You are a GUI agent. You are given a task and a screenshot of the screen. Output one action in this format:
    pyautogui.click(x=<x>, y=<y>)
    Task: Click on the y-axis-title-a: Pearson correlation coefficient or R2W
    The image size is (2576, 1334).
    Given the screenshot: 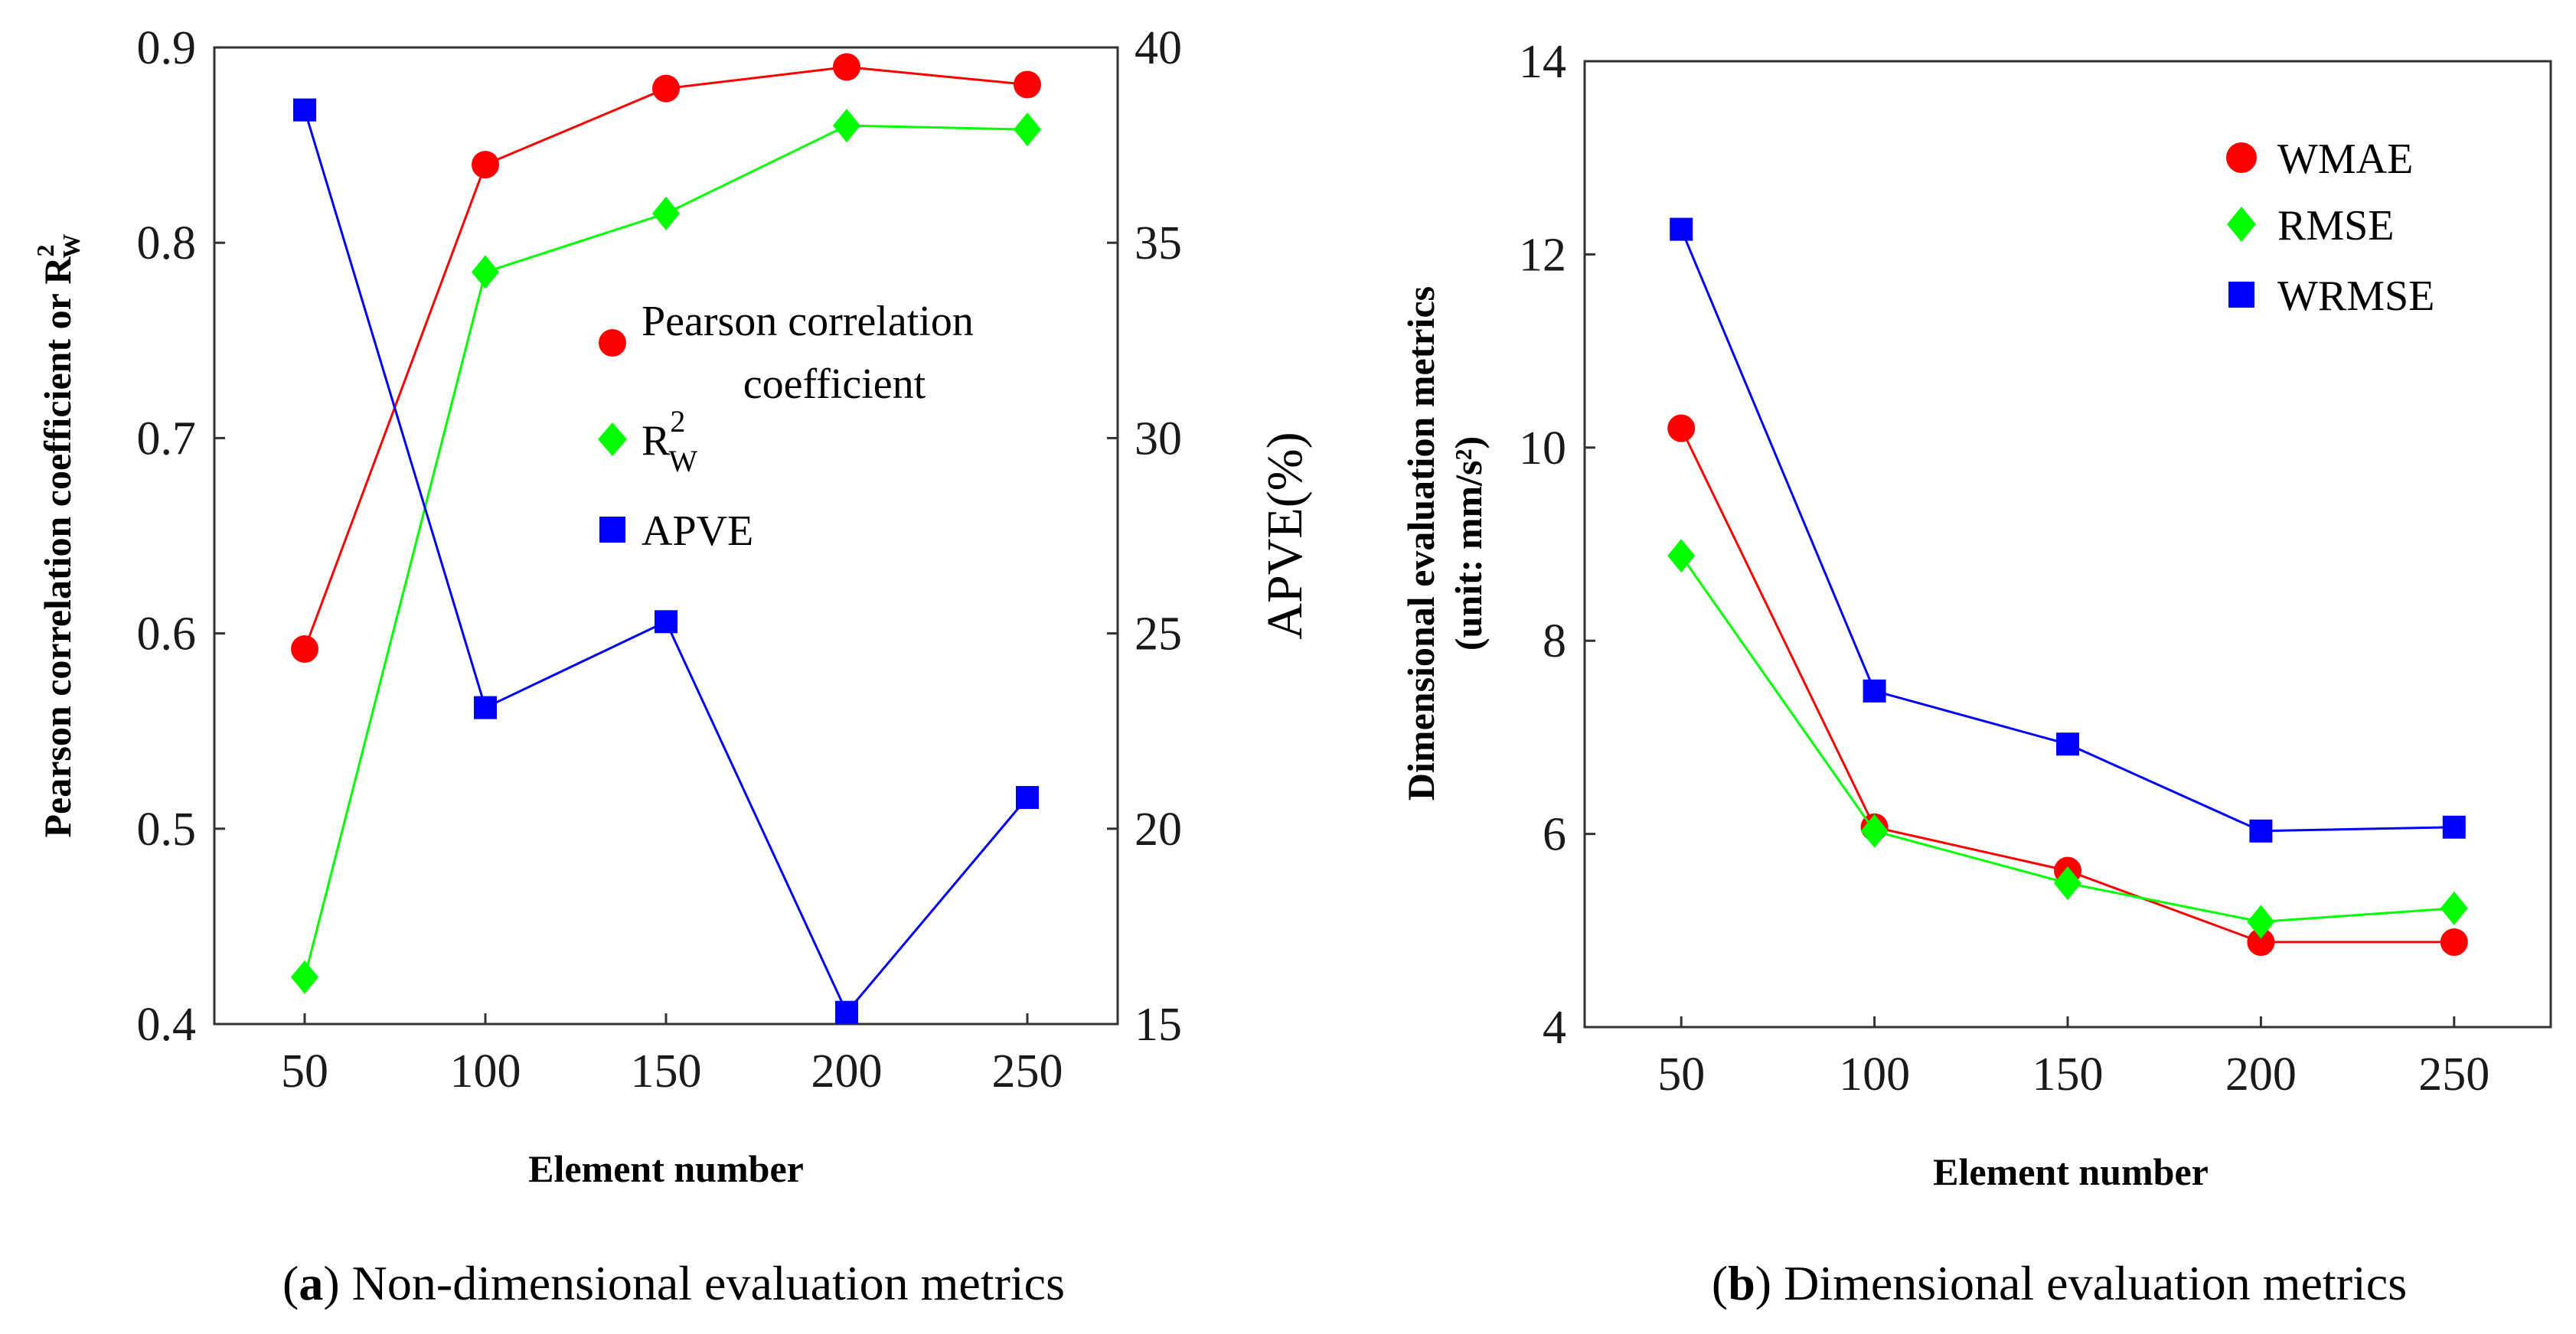 What is the action you would take?
    pyautogui.click(x=58, y=535)
    